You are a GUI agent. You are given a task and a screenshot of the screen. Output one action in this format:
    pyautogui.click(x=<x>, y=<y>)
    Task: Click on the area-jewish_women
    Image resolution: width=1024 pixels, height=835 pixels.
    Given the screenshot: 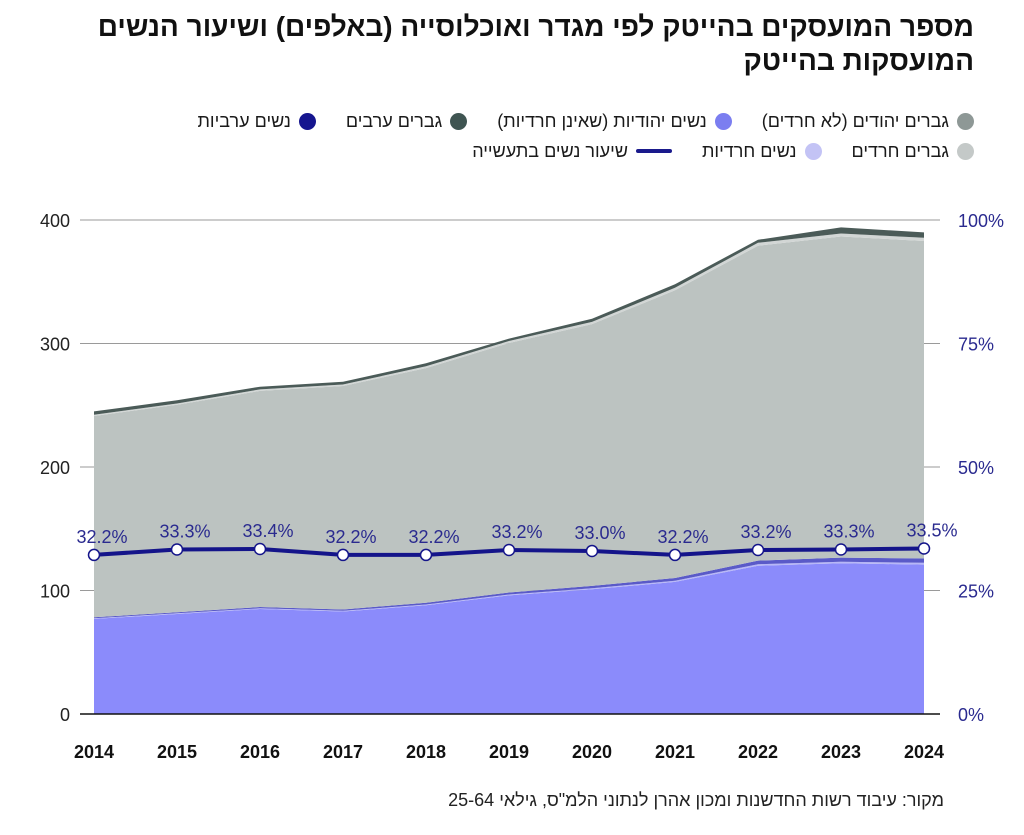 What is the action you would take?
    pyautogui.click(x=509, y=638)
    